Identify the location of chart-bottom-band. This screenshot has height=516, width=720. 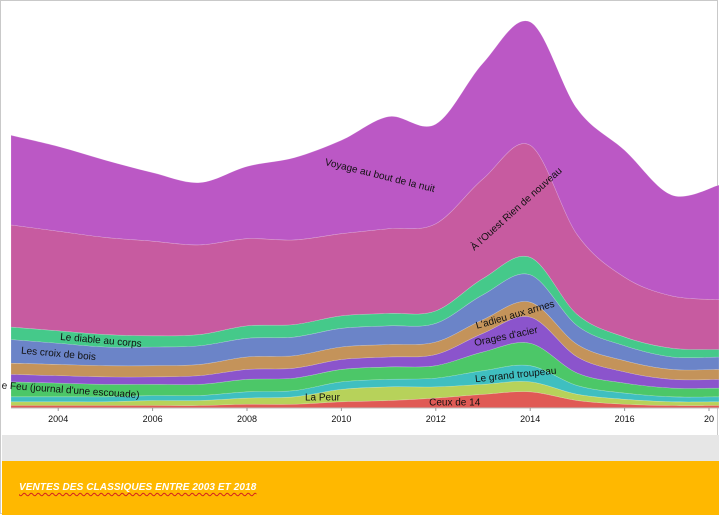
(360, 448).